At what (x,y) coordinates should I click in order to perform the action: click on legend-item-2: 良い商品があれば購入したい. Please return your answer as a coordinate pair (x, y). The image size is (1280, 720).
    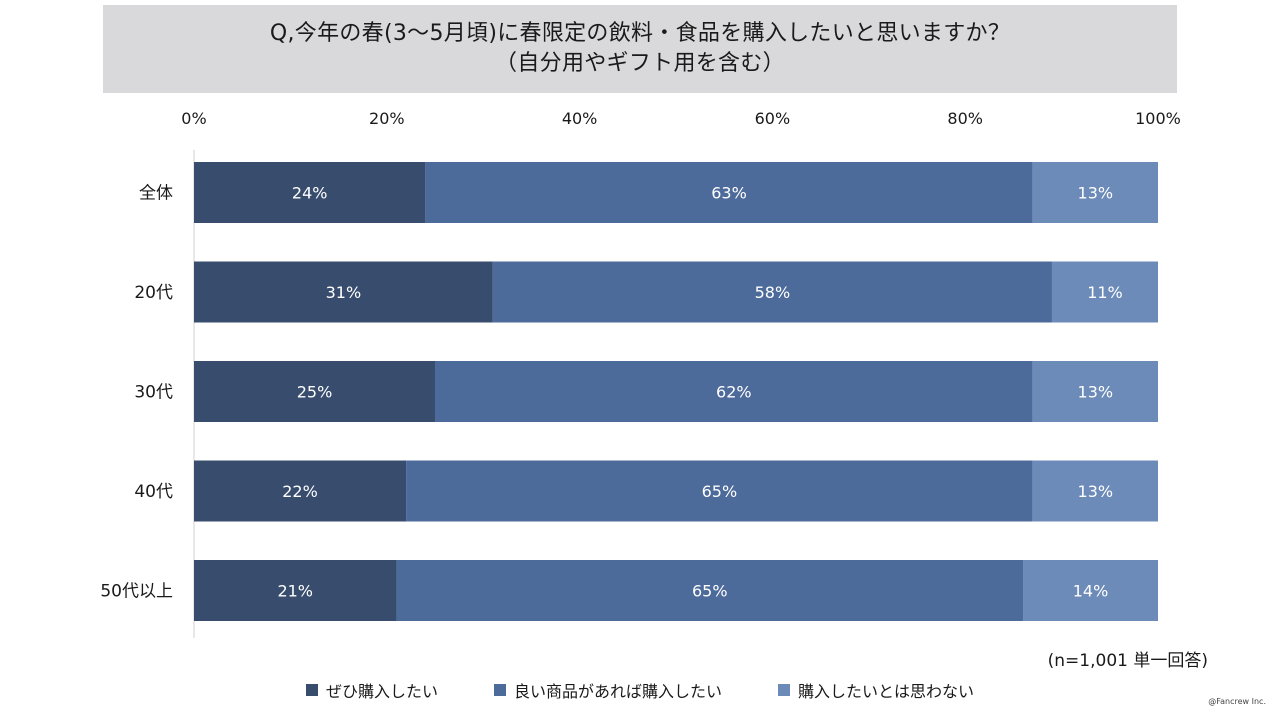
    Looking at the image, I should click on (607, 690).